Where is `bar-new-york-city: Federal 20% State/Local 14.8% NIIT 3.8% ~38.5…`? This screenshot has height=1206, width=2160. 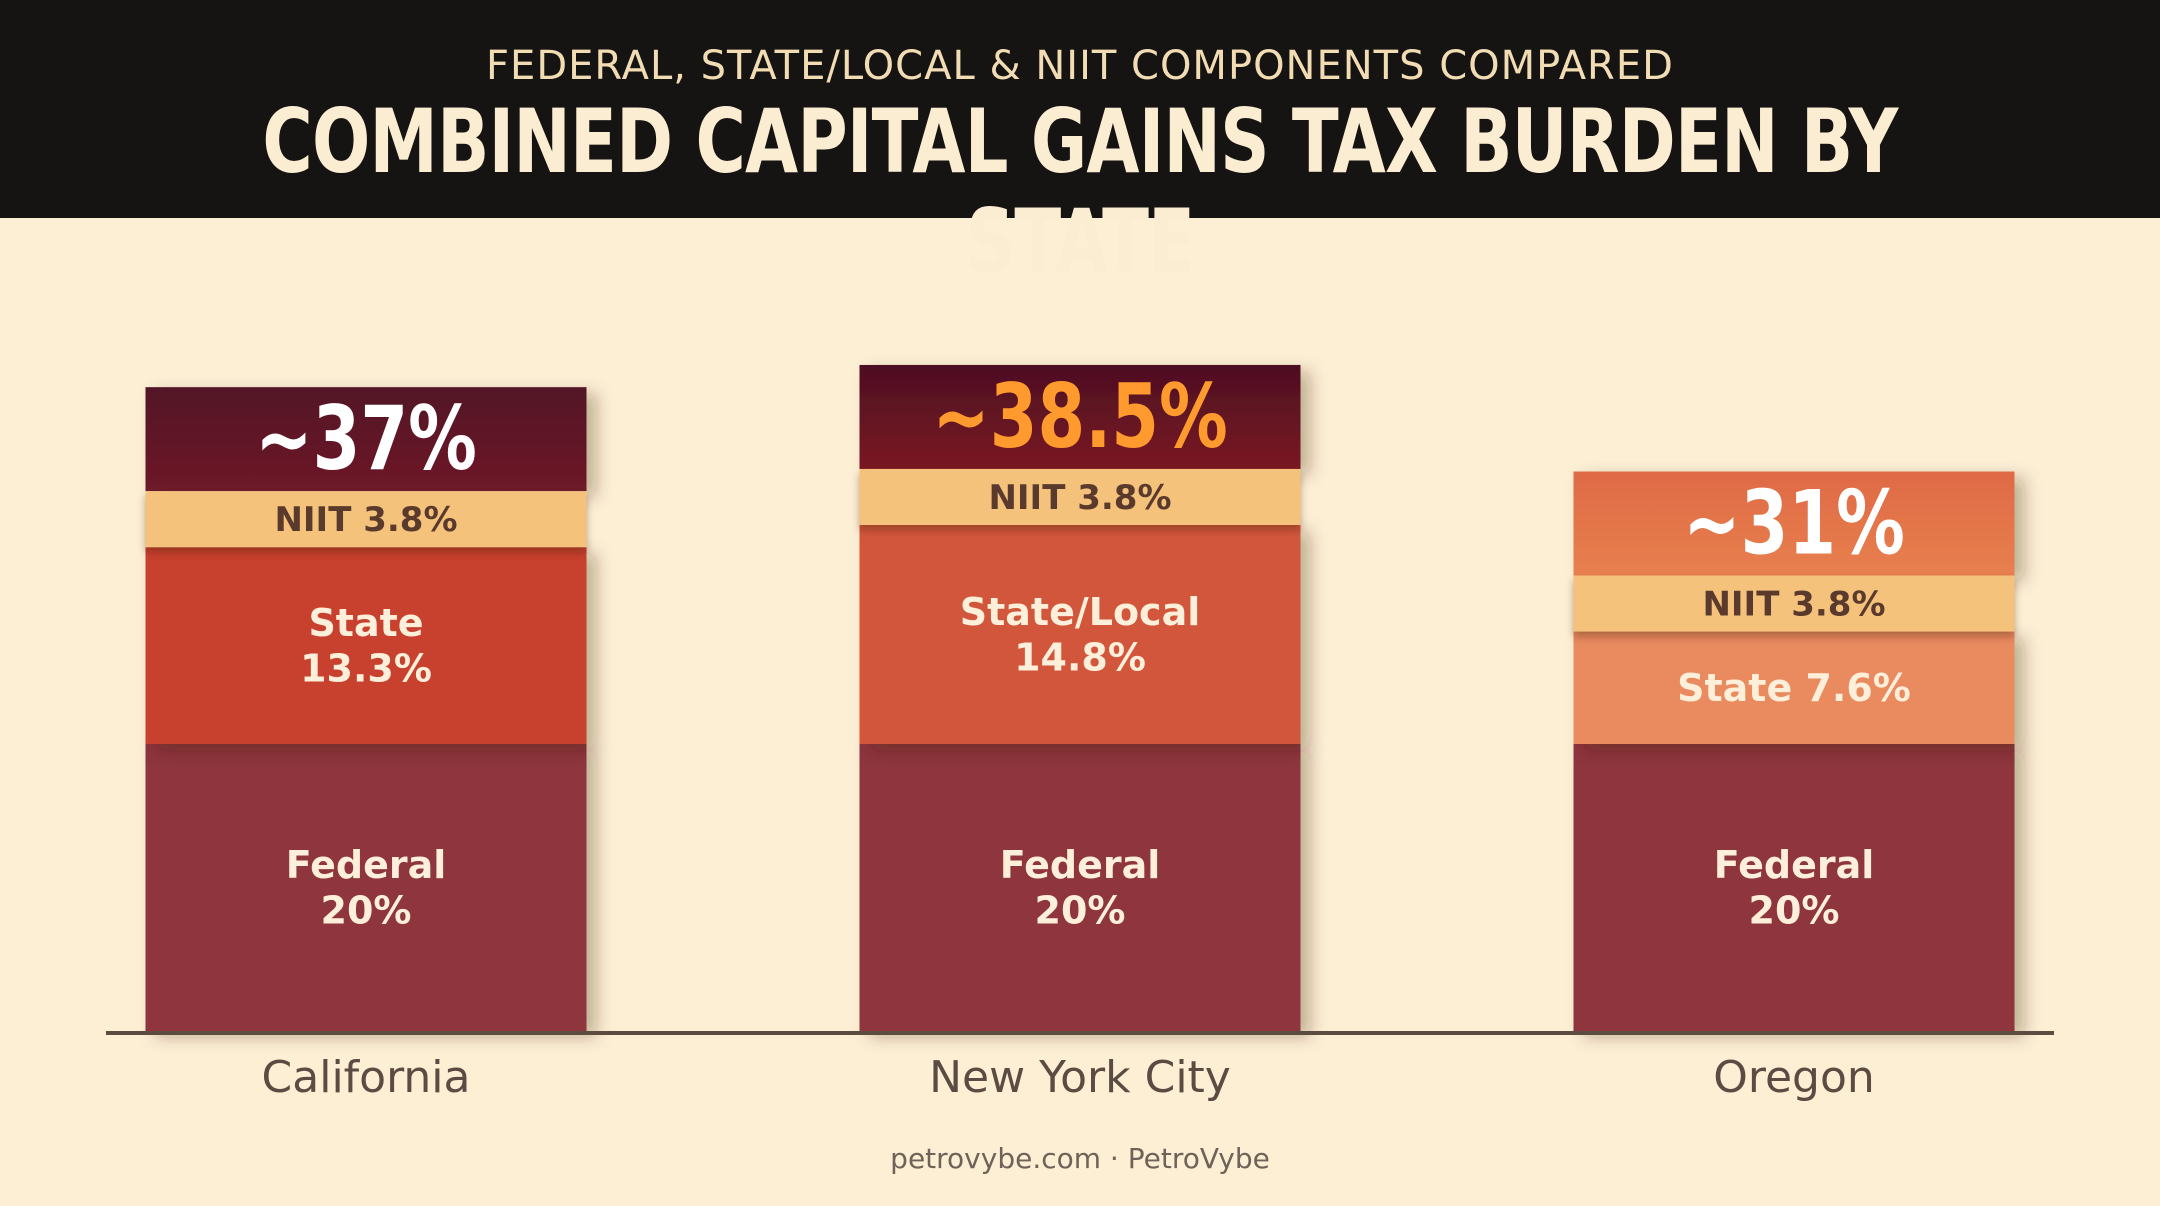 bar-new-york-city: Federal 20% State/Local 14.8% NIIT 3.8% ~38.5… is located at coordinates (1080, 697).